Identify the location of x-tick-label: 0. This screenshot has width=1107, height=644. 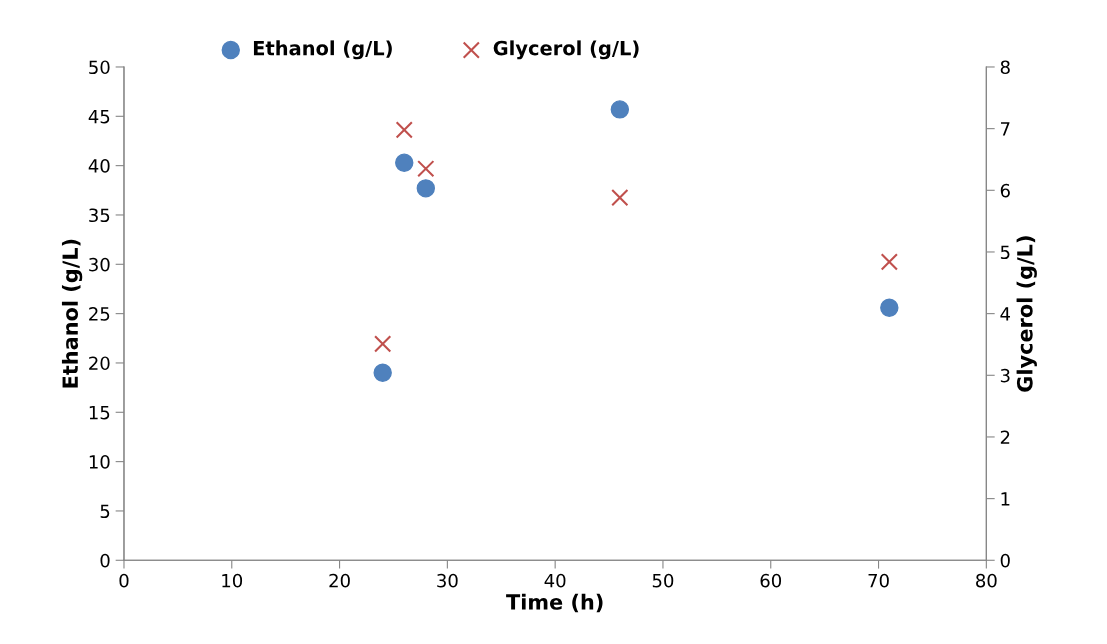
(124, 580).